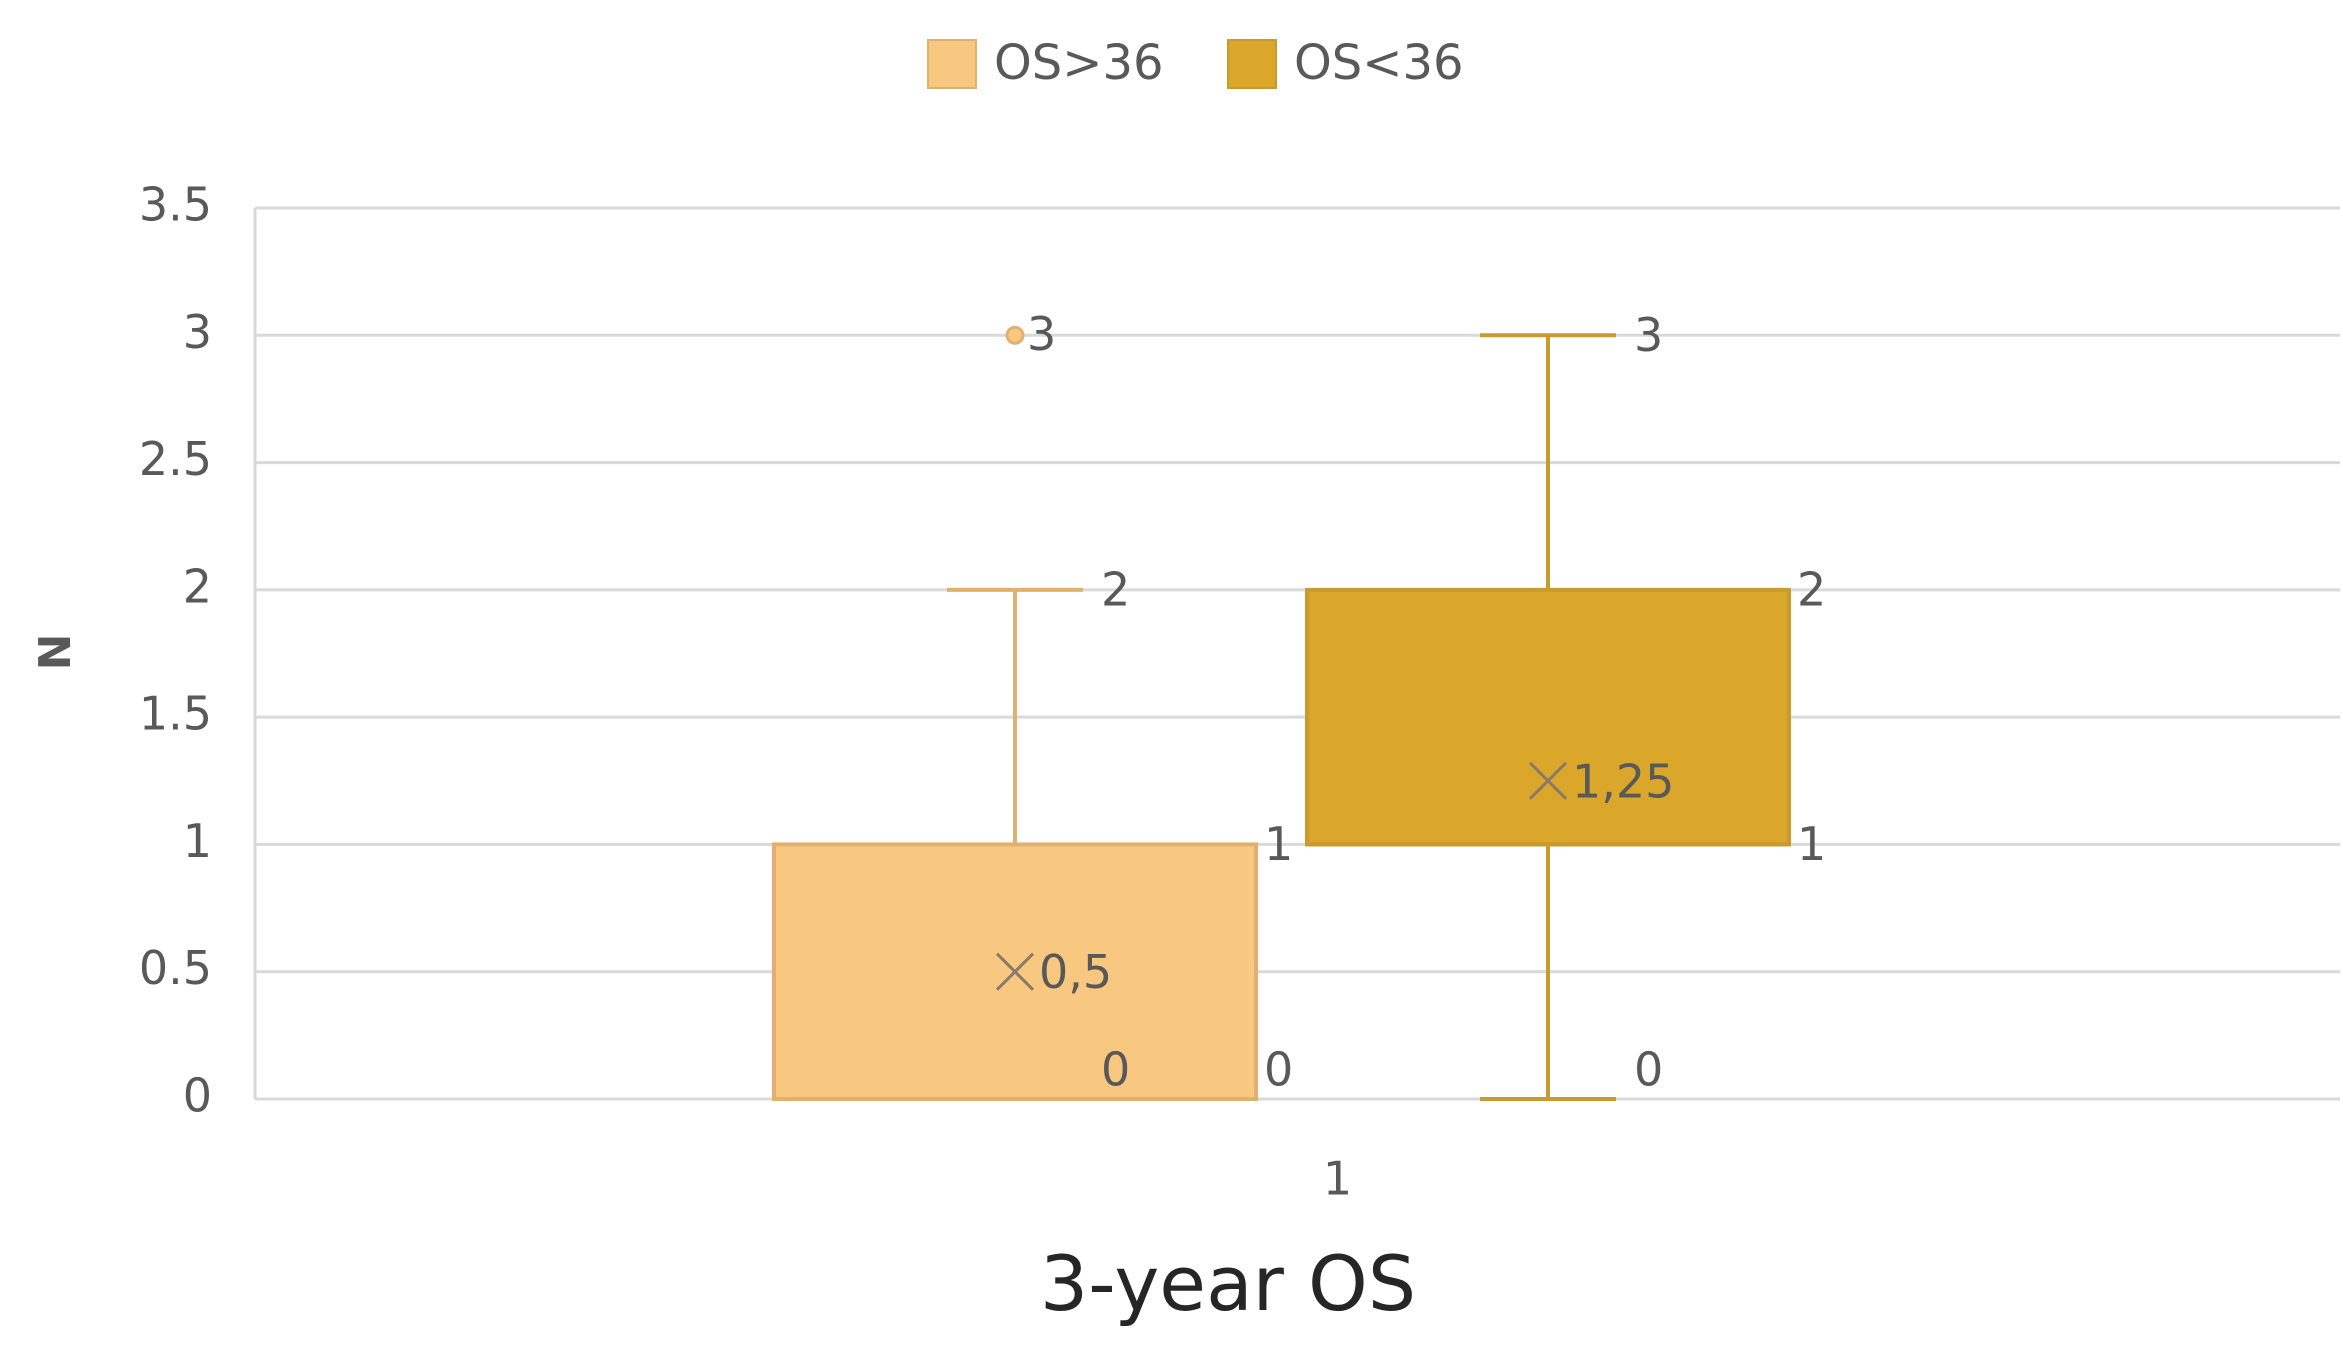  Describe the element at coordinates (197, 1096) in the screenshot. I see `y-tick-label: 0` at that location.